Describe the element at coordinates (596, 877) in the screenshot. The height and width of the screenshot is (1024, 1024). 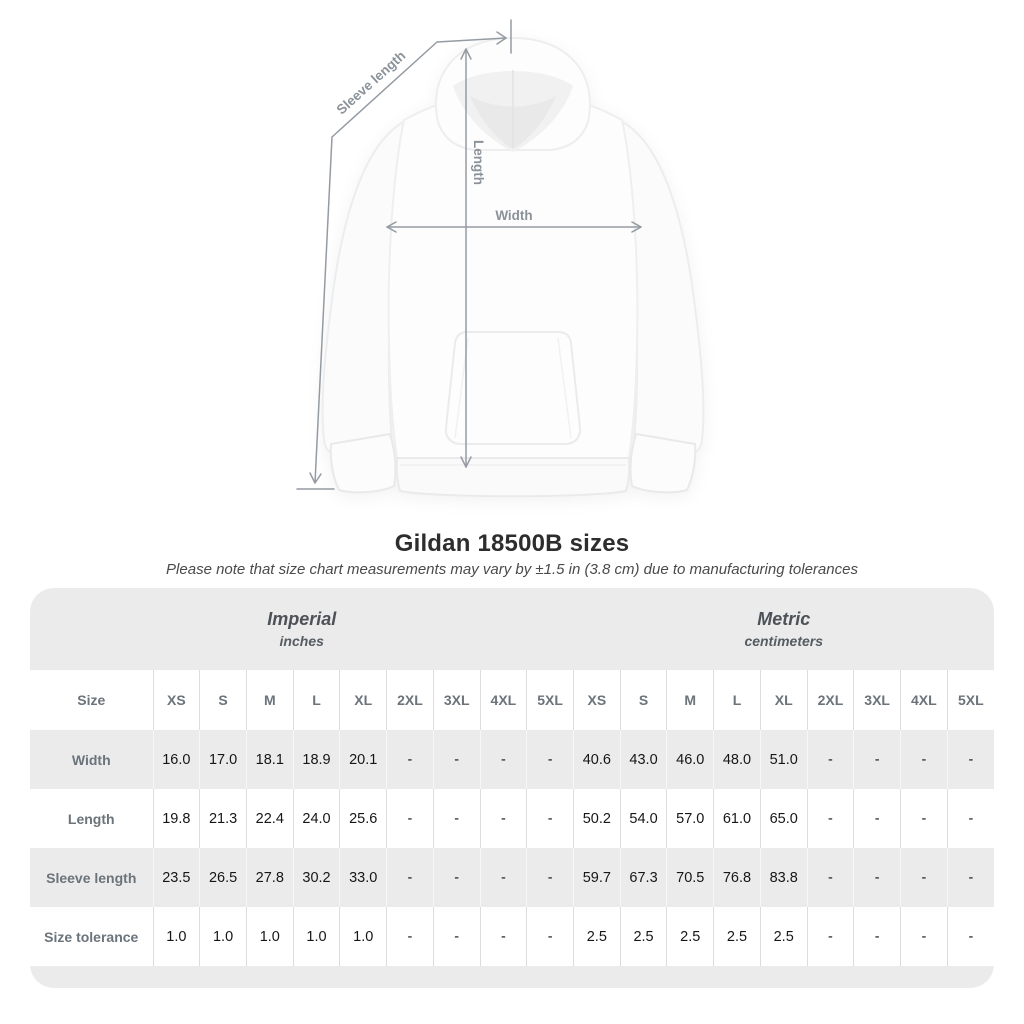
I see `size-cell: 59.7` at that location.